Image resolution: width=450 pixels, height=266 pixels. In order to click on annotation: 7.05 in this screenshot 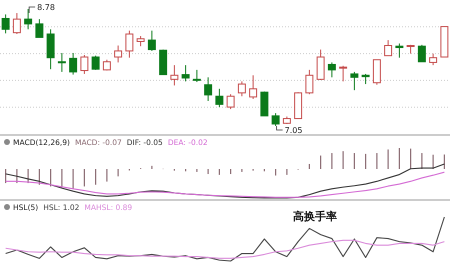, I will do `click(293, 130)`.